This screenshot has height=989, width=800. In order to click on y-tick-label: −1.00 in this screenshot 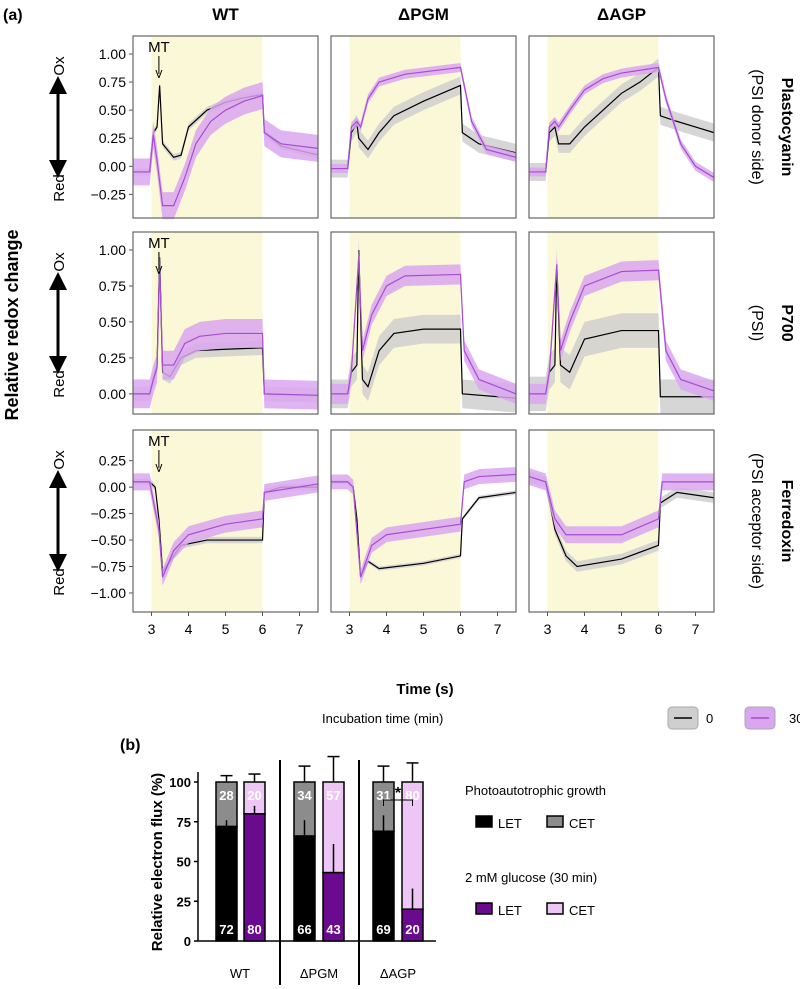, I will do `click(109, 593)`.